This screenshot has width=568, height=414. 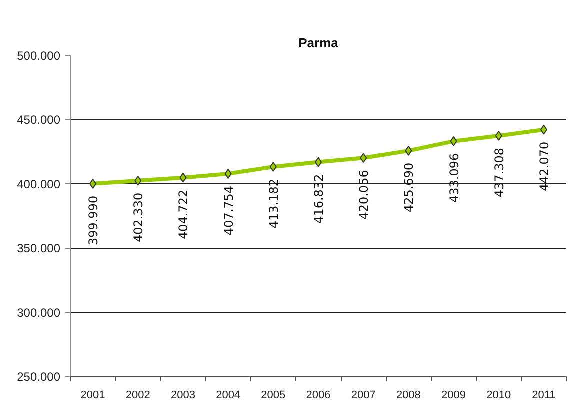 I want to click on x-tick-label: 2009, so click(x=454, y=396).